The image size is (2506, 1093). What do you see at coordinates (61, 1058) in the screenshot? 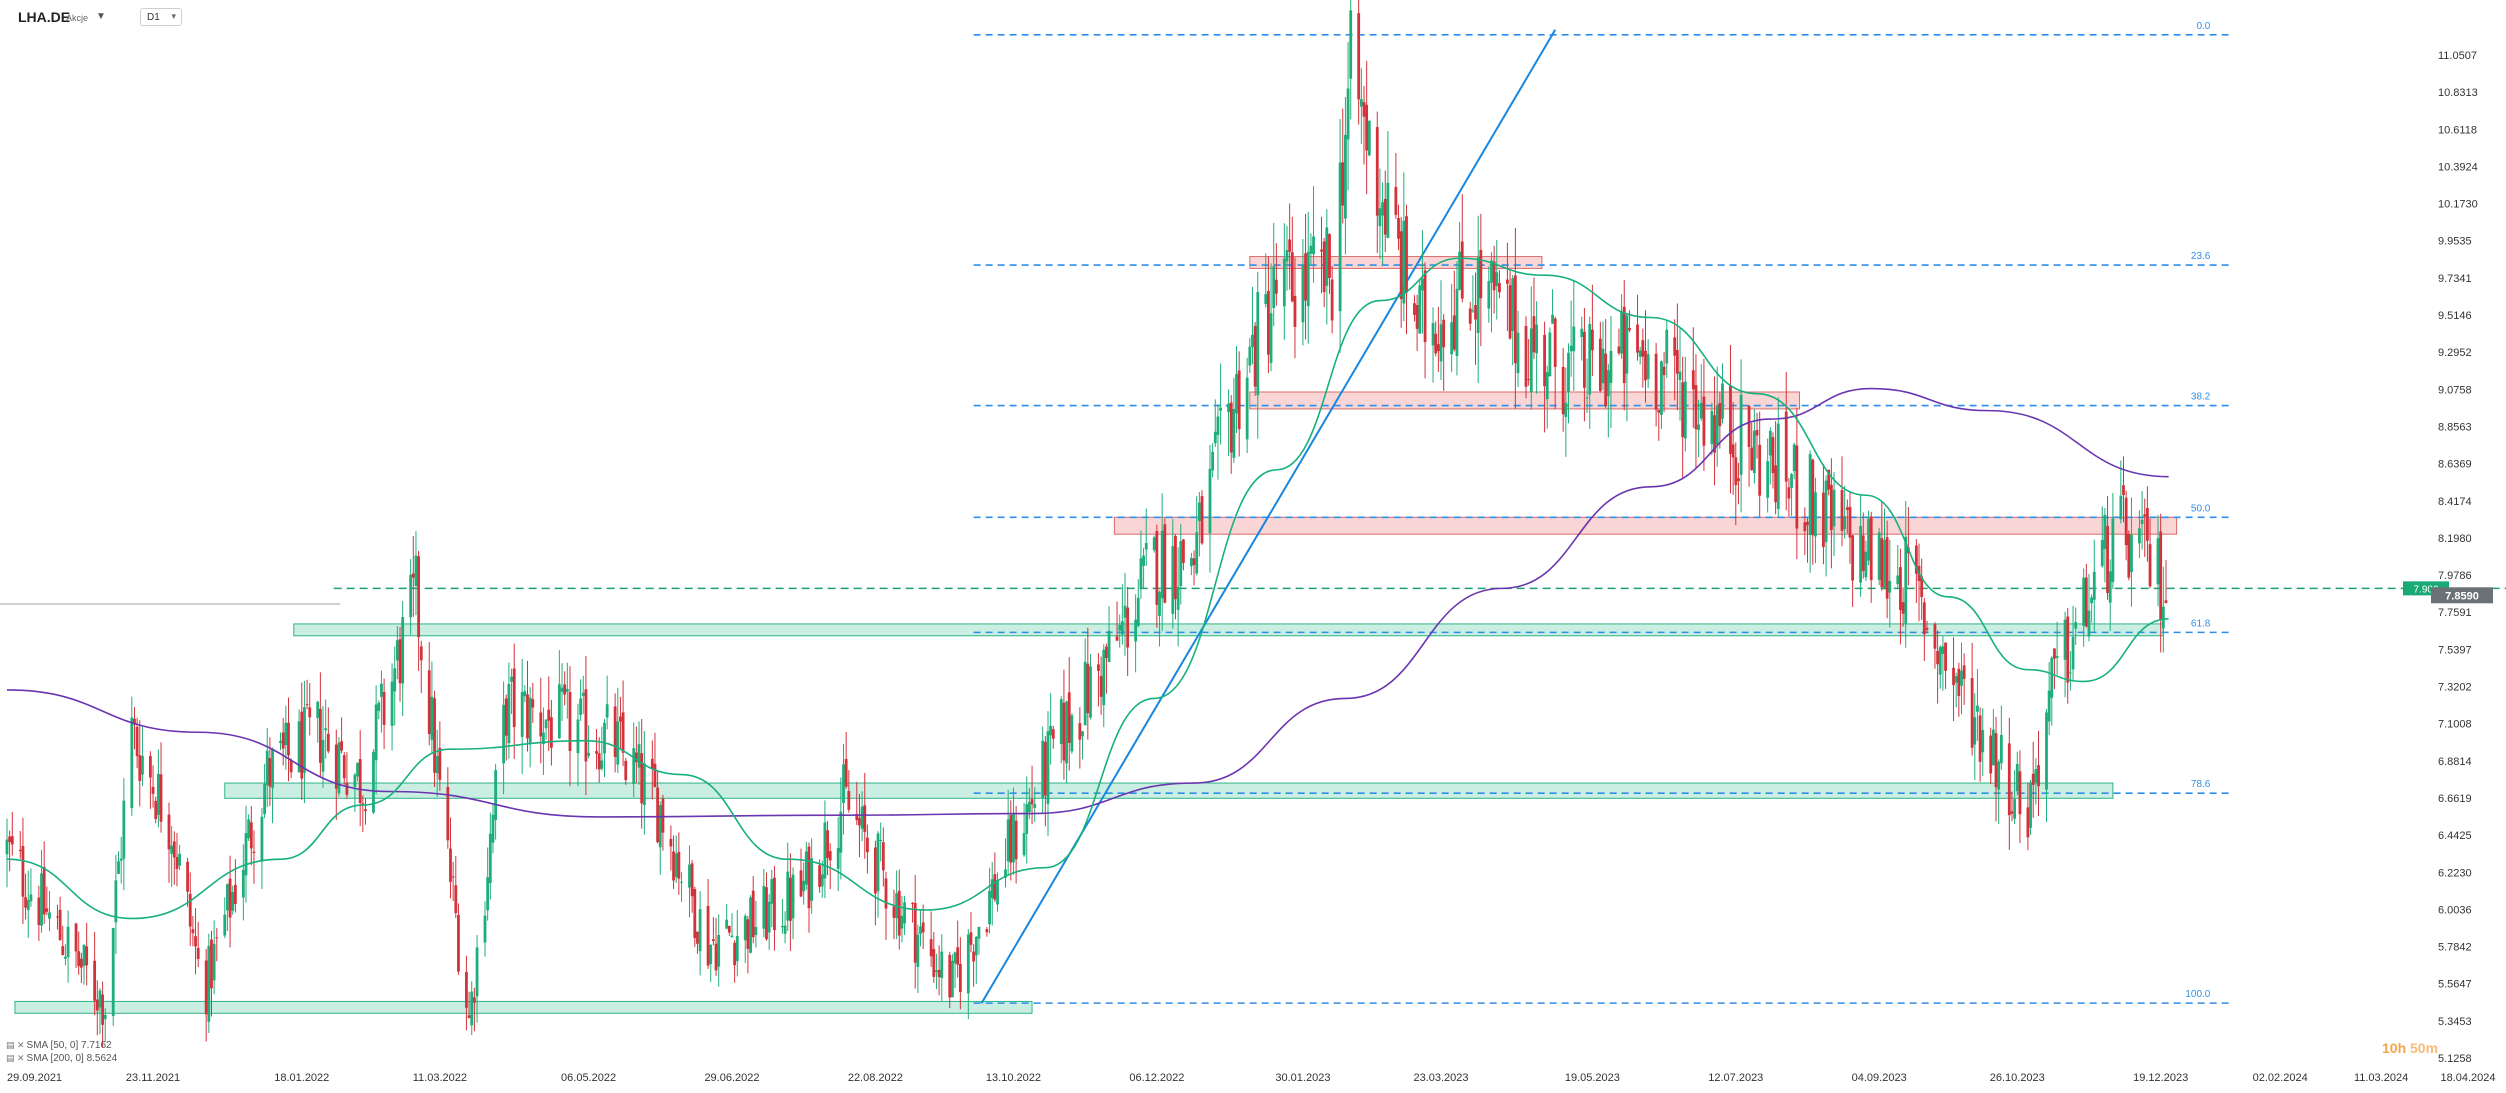
I see `legend-sma200: ▤ ✕ SMA [200, 0] 8.5624` at bounding box center [61, 1058].